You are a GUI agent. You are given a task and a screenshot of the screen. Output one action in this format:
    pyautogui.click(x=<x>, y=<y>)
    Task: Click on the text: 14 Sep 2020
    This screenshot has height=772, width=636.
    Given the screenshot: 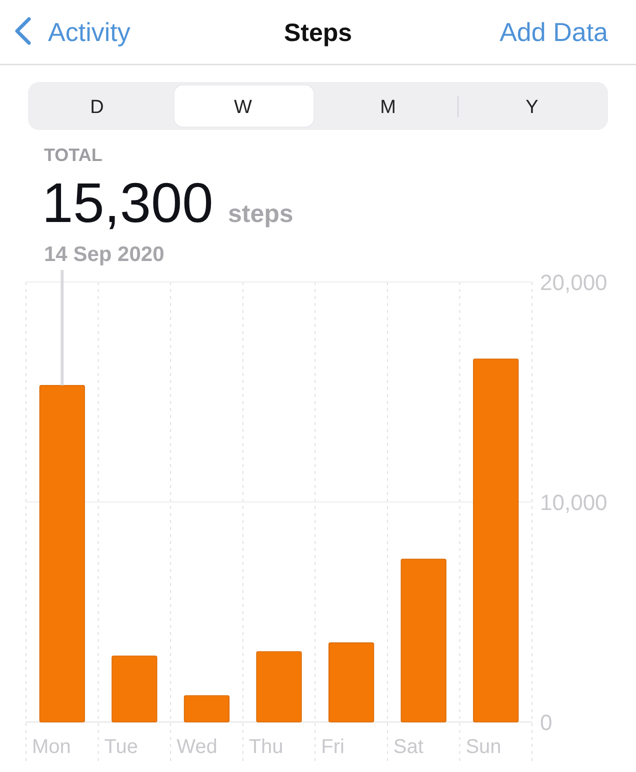 What is the action you would take?
    pyautogui.click(x=104, y=254)
    